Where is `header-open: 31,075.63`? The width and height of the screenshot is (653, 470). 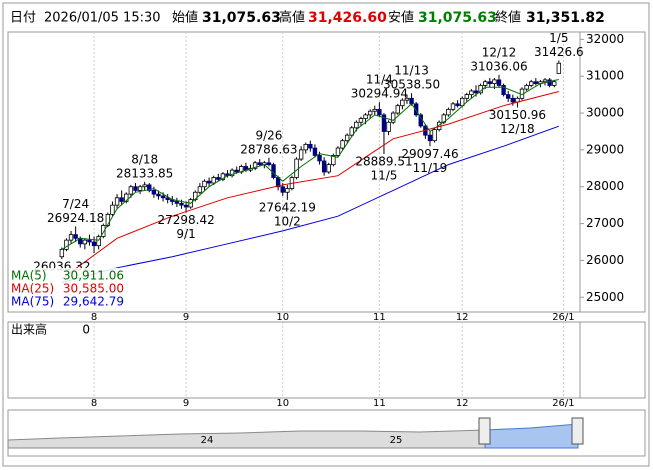 header-open: 31,075.63 is located at coordinates (241, 18).